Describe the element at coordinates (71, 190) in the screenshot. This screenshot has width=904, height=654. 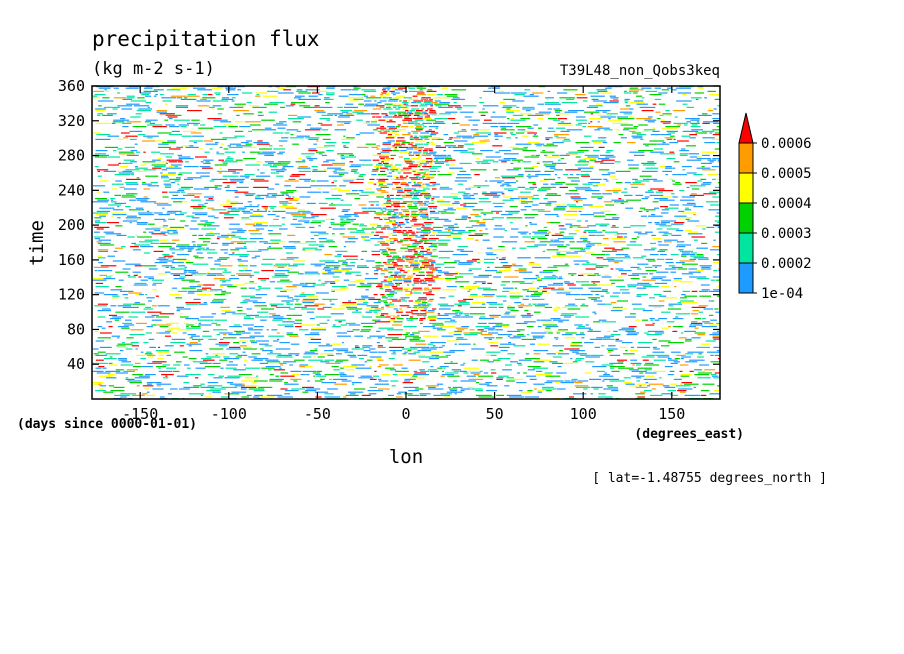
I see `y-tick-label: 240` at that location.